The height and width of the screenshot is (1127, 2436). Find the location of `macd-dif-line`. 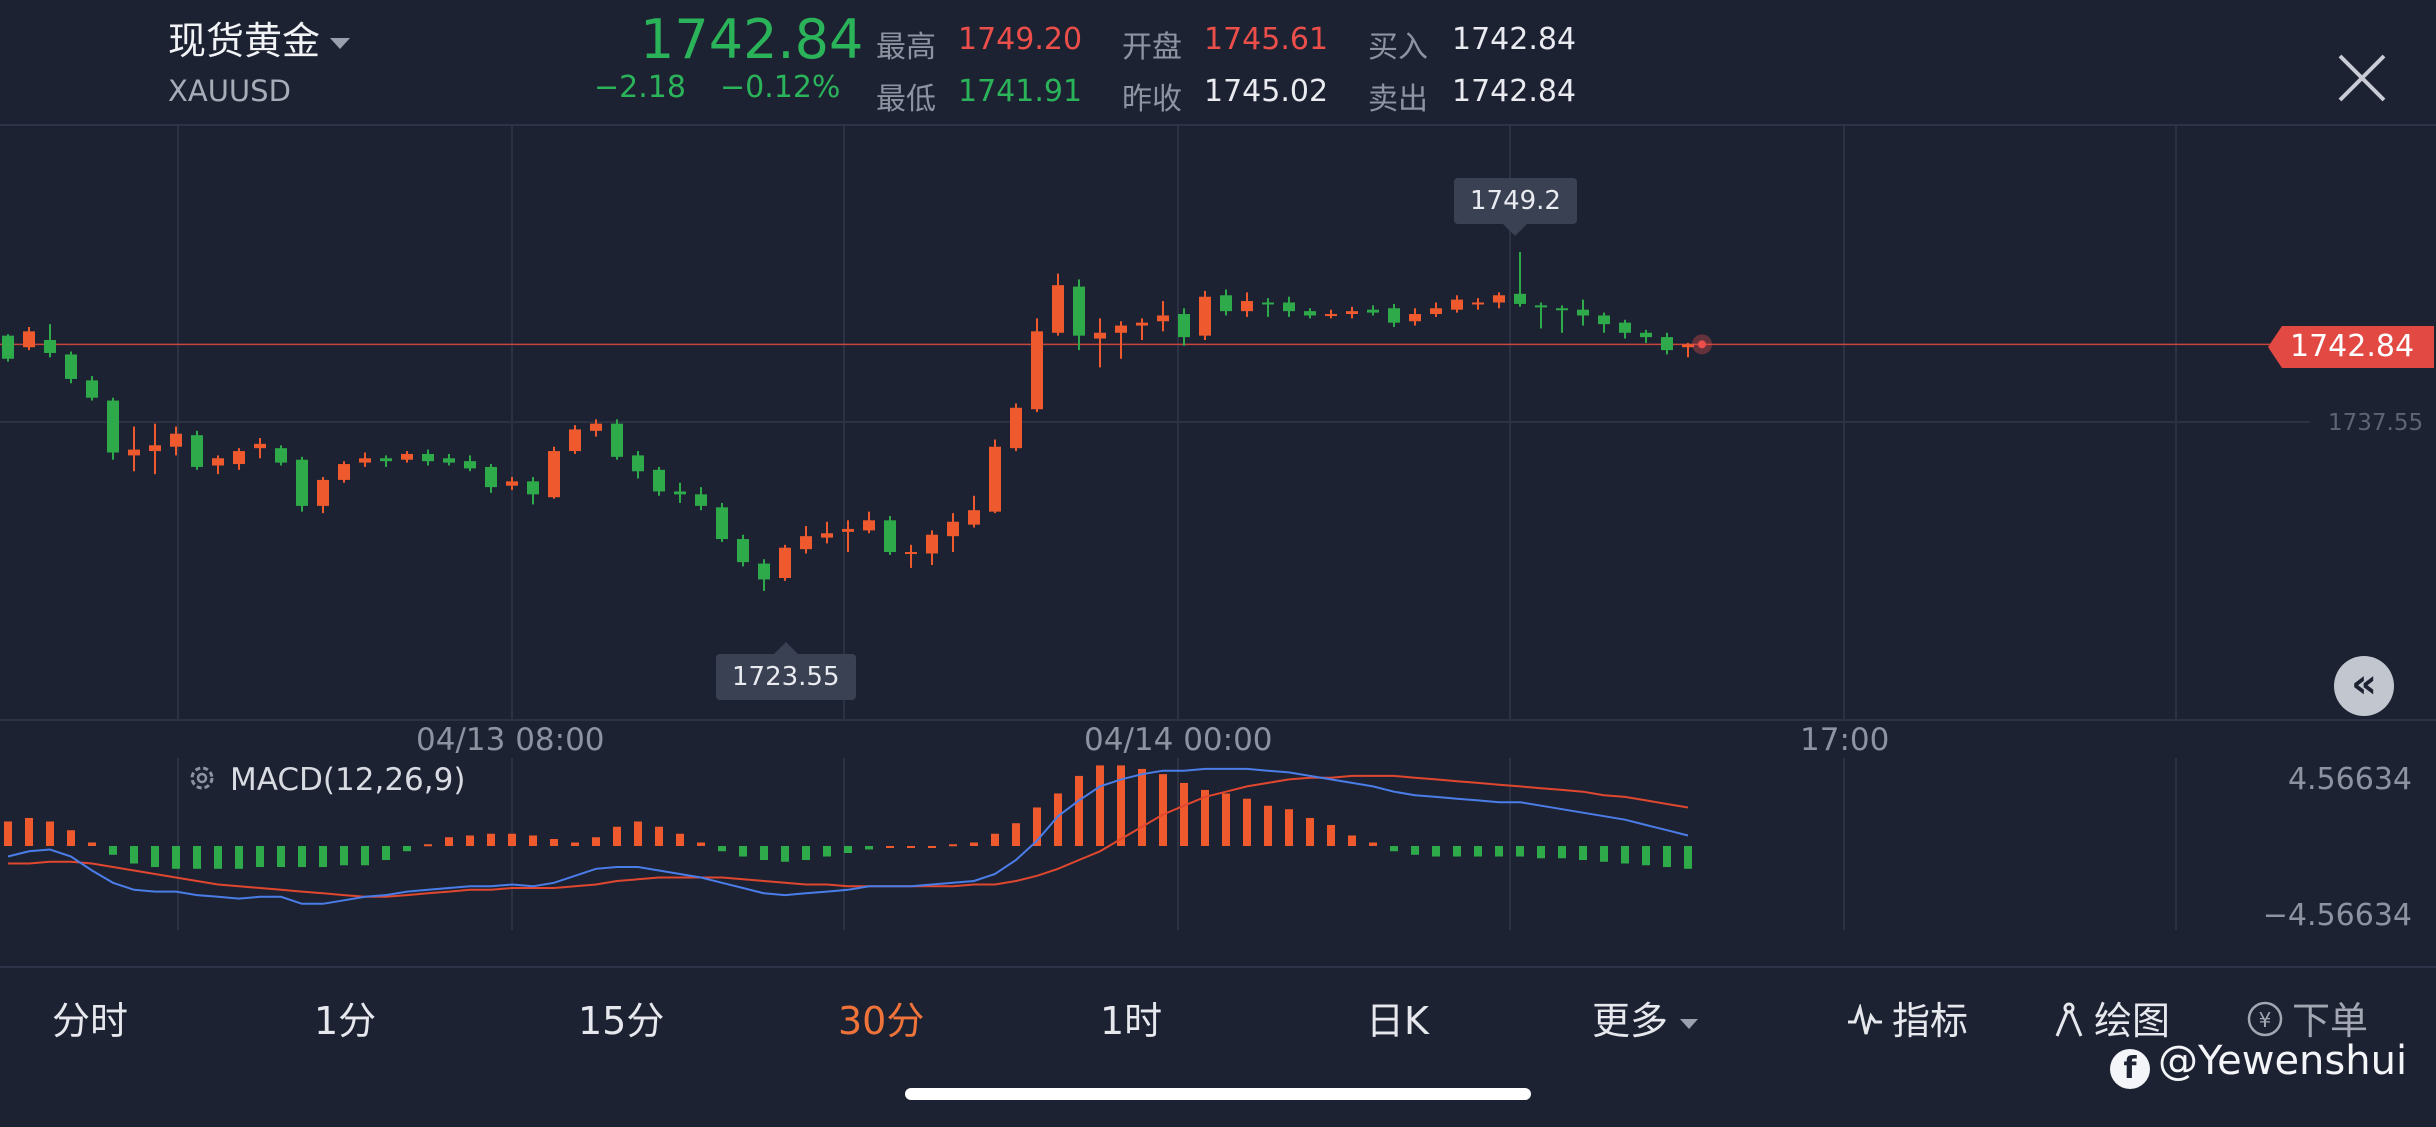

macd-dif-line is located at coordinates (848, 836).